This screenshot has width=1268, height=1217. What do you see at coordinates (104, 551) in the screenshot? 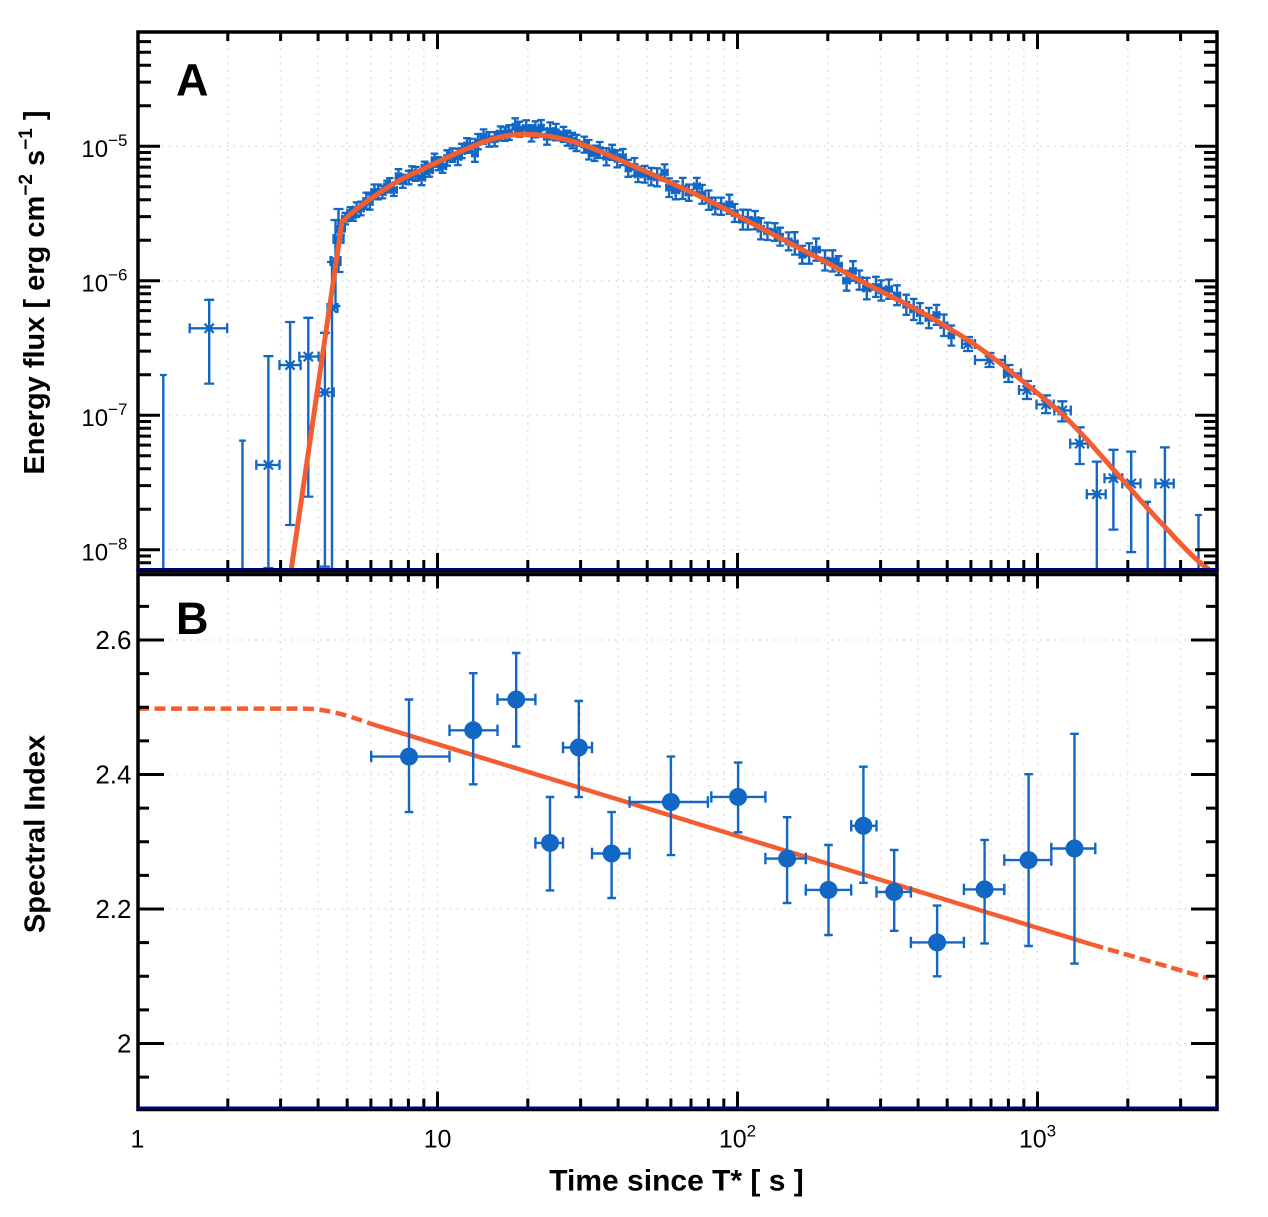
I see `svg-text: 10−8` at bounding box center [104, 551].